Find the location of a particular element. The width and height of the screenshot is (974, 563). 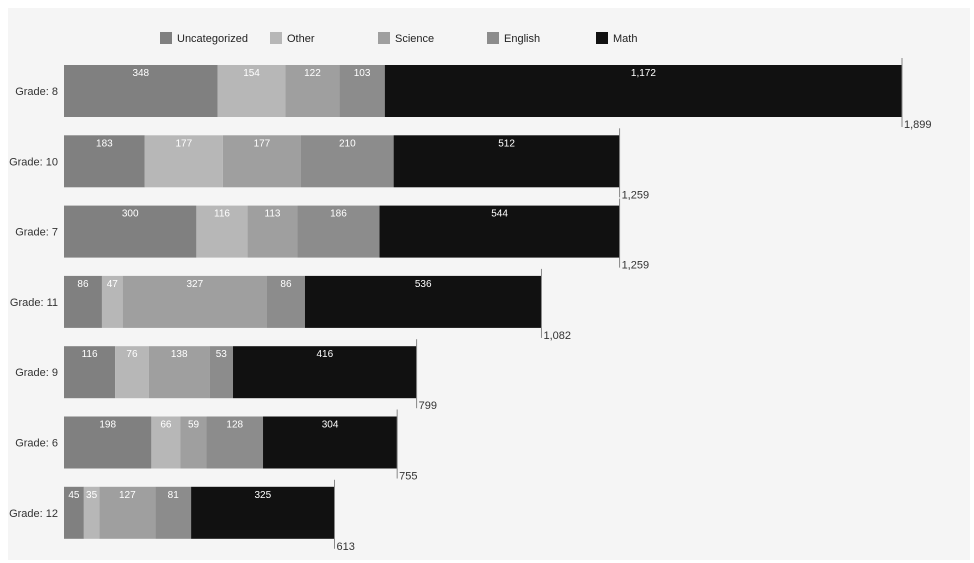

segment-value-label: 186 is located at coordinates (338, 214).